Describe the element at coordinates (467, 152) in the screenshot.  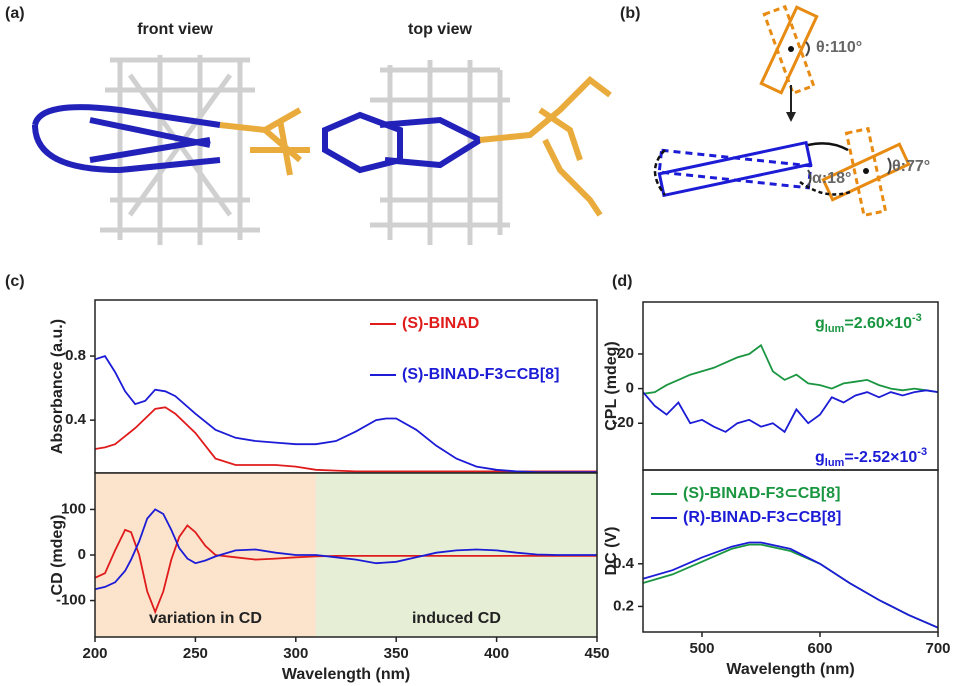
I see `molecule-top` at that location.